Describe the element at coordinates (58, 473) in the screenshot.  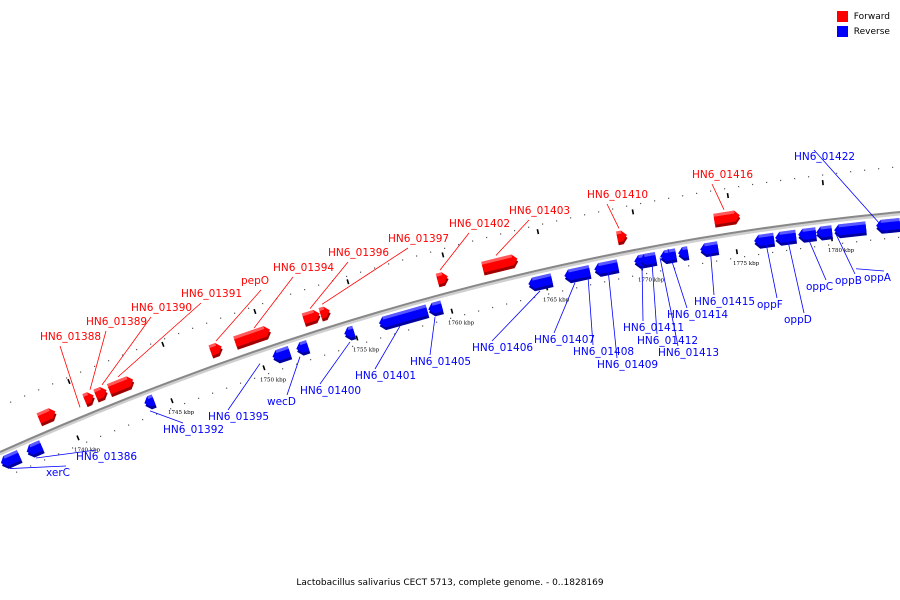
I see `gene-label-xerC: xerC` at that location.